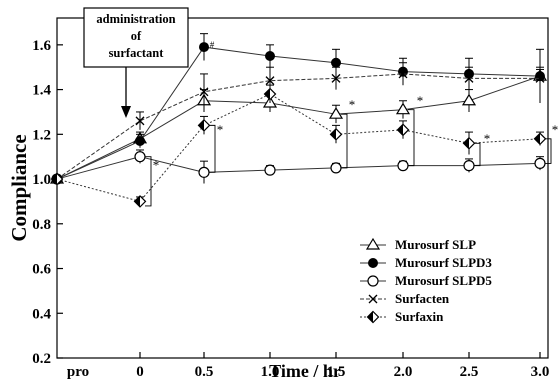 The height and width of the screenshot is (382, 560). Describe the element at coordinates (298, 167) in the screenshot. I see `series-murosurf-slpd5` at that location.